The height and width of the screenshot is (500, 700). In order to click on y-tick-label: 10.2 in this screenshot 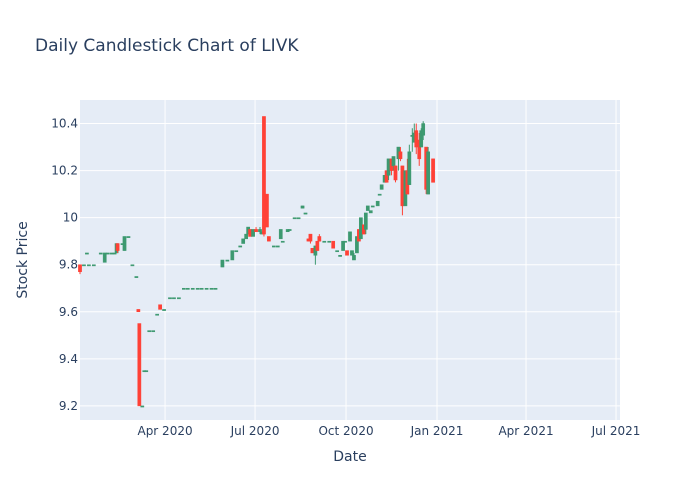, I will do `click(64, 171)`.